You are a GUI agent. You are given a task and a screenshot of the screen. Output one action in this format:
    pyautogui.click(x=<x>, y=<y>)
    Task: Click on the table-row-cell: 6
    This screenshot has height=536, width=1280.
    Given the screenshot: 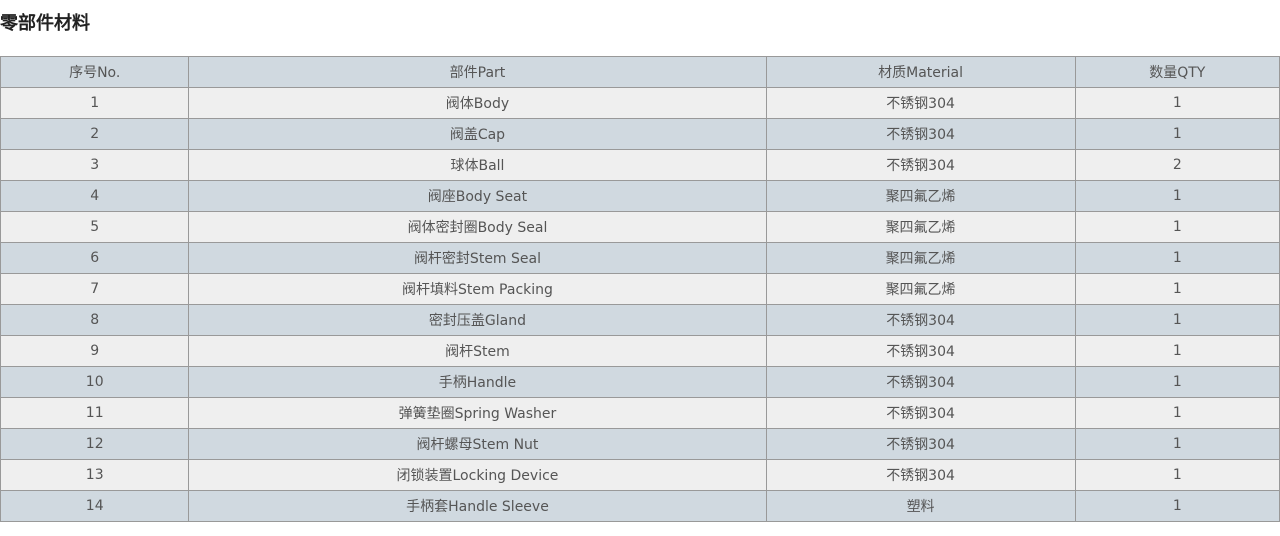 What is the action you would take?
    pyautogui.click(x=95, y=258)
    